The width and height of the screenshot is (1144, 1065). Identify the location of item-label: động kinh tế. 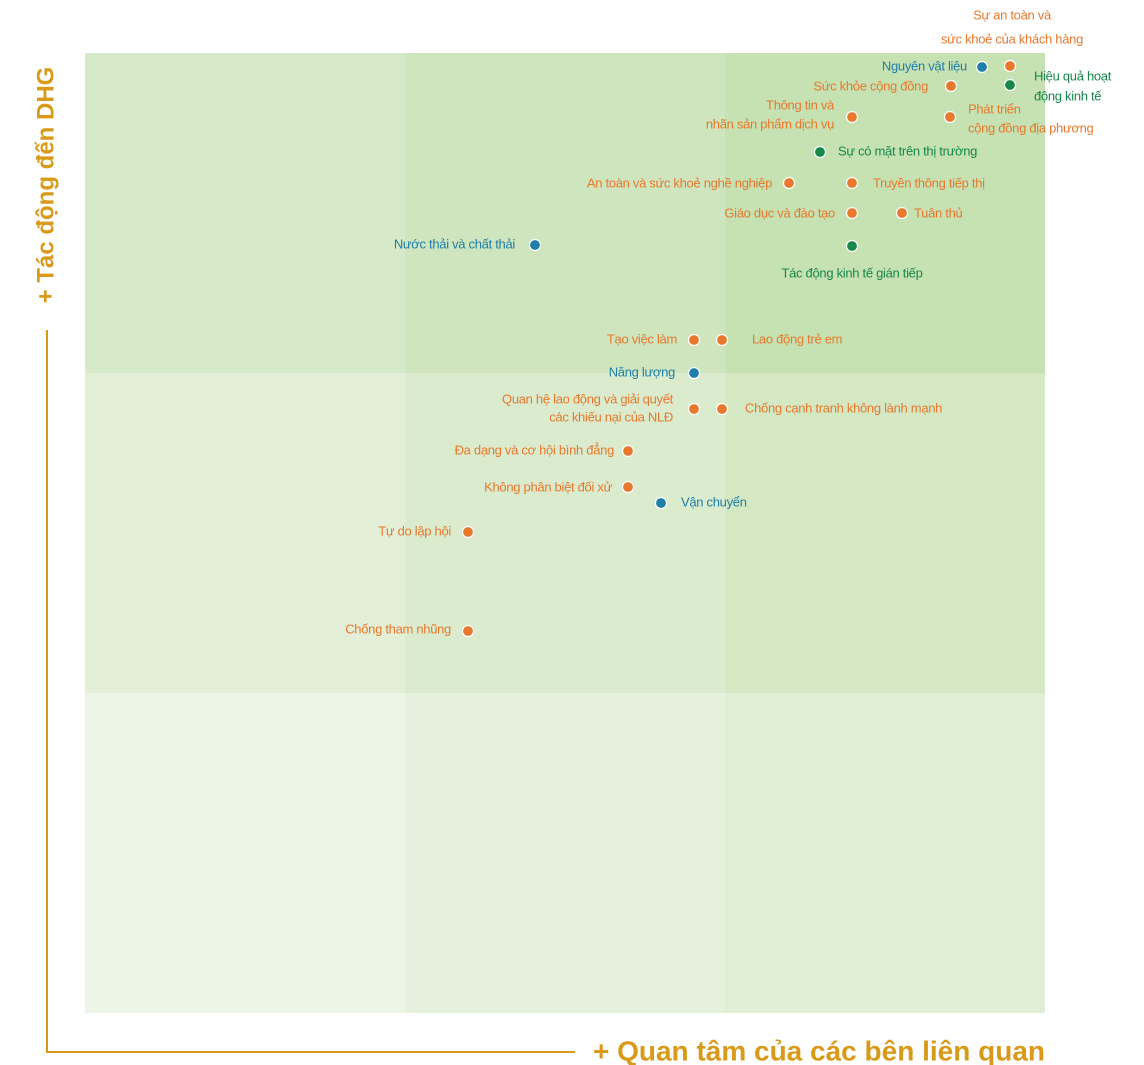
(1068, 95).